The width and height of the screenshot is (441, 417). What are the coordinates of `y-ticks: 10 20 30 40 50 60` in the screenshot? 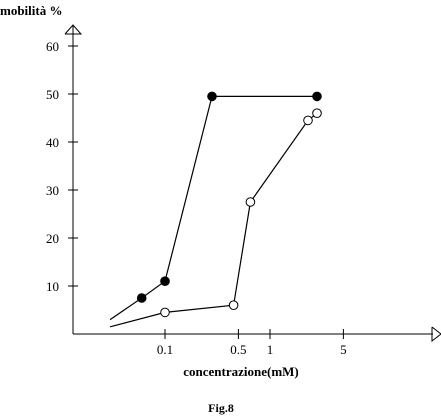 It's located at (62, 166).